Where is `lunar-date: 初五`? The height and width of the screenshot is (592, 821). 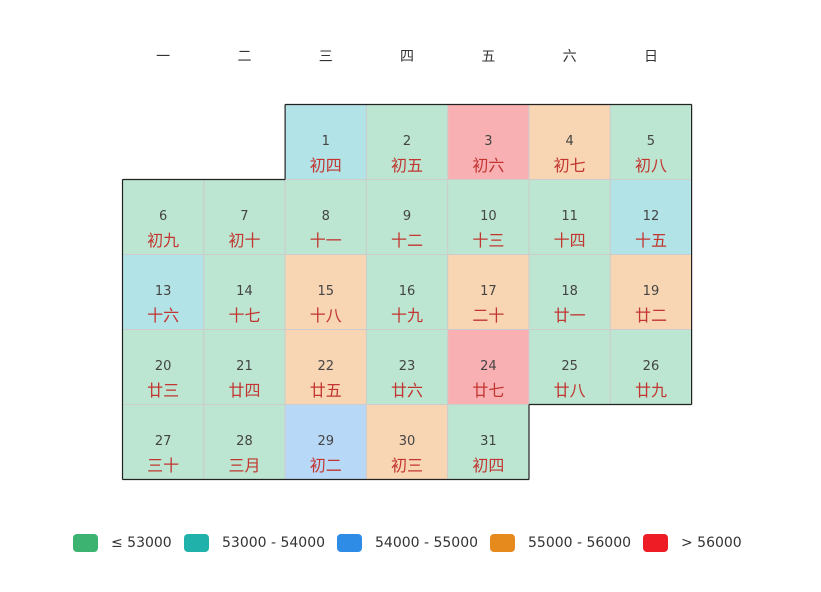 lunar-date: 初五 is located at coordinates (407, 165).